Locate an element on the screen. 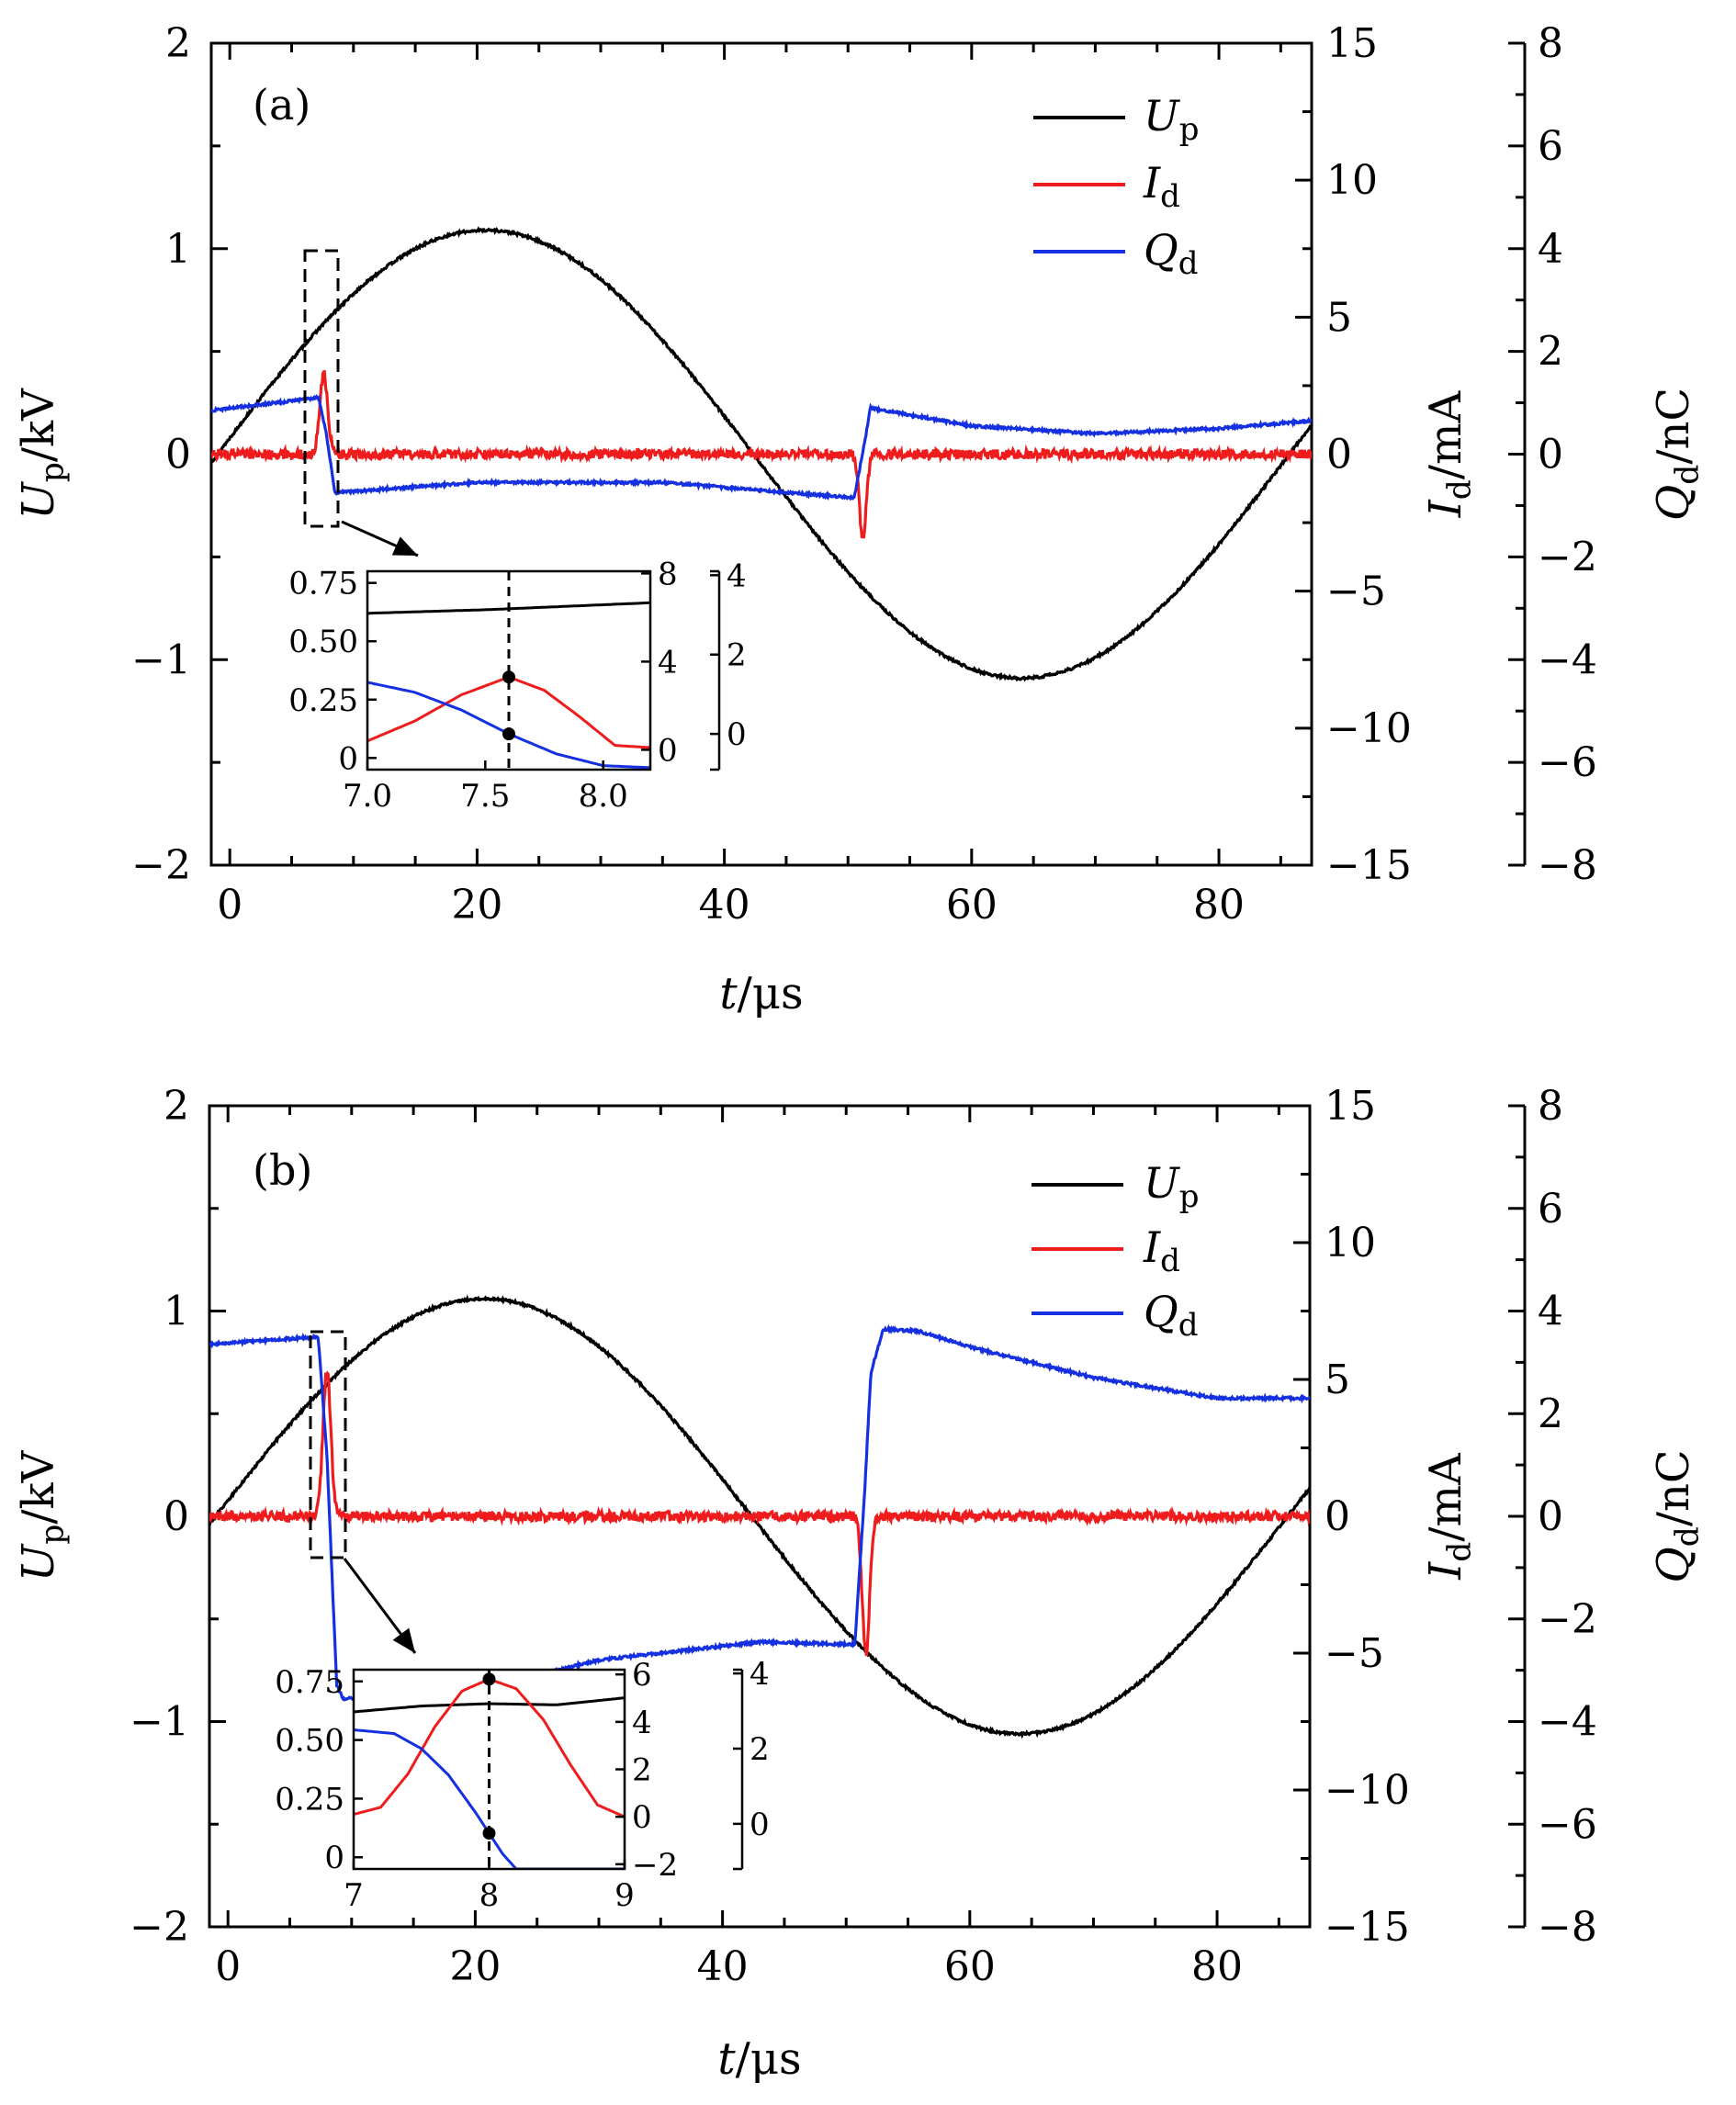  inset-x-tick-label: 8 is located at coordinates (489, 1895).